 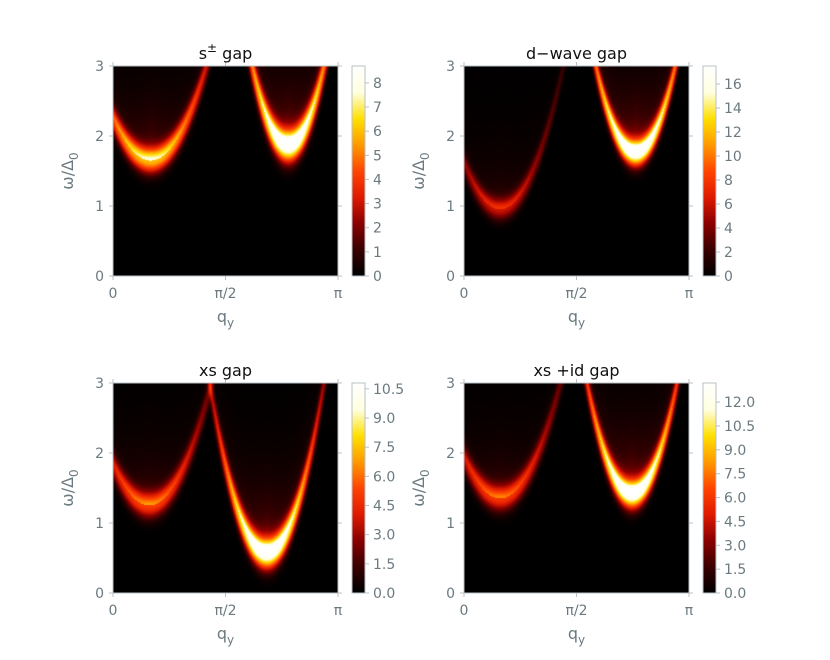 What do you see at coordinates (733, 157) in the screenshot?
I see `colorbar-tick-label: 10` at bounding box center [733, 157].